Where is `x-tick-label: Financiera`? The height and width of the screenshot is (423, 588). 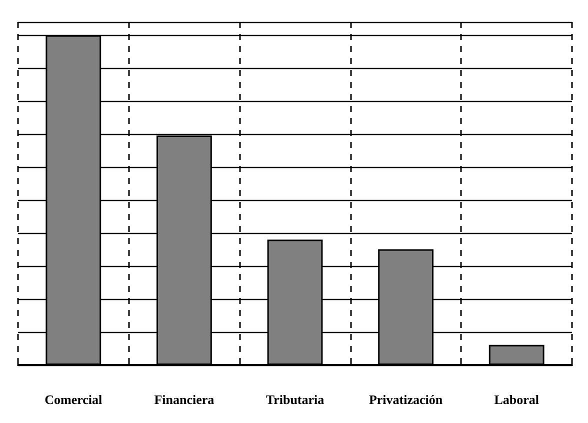 x-tick-label: Financiera is located at coordinates (184, 399).